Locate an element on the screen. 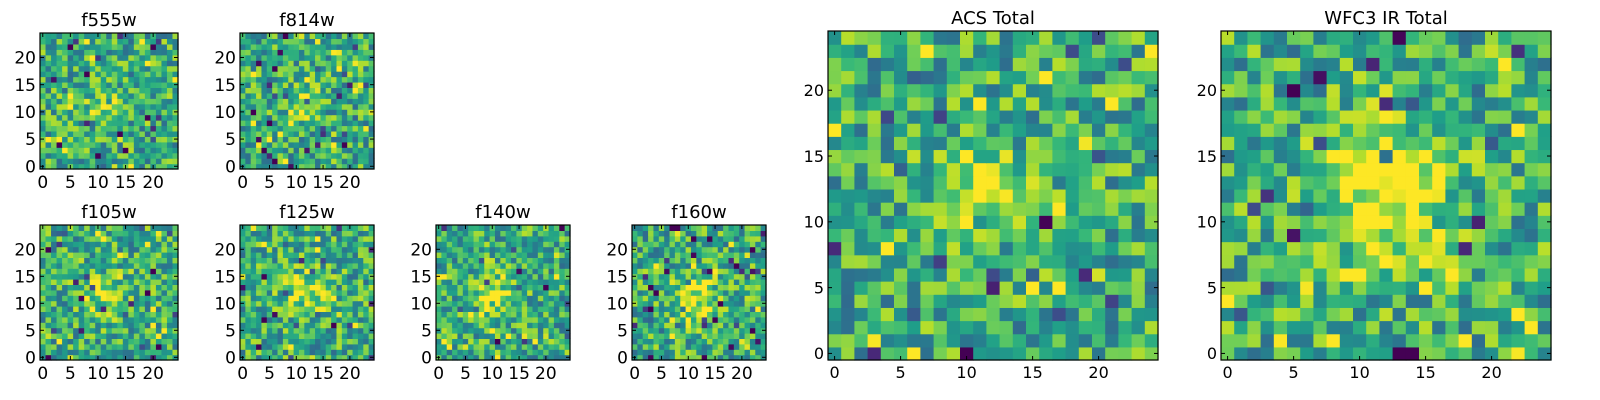  y-tick-label: 0 is located at coordinates (819, 353).